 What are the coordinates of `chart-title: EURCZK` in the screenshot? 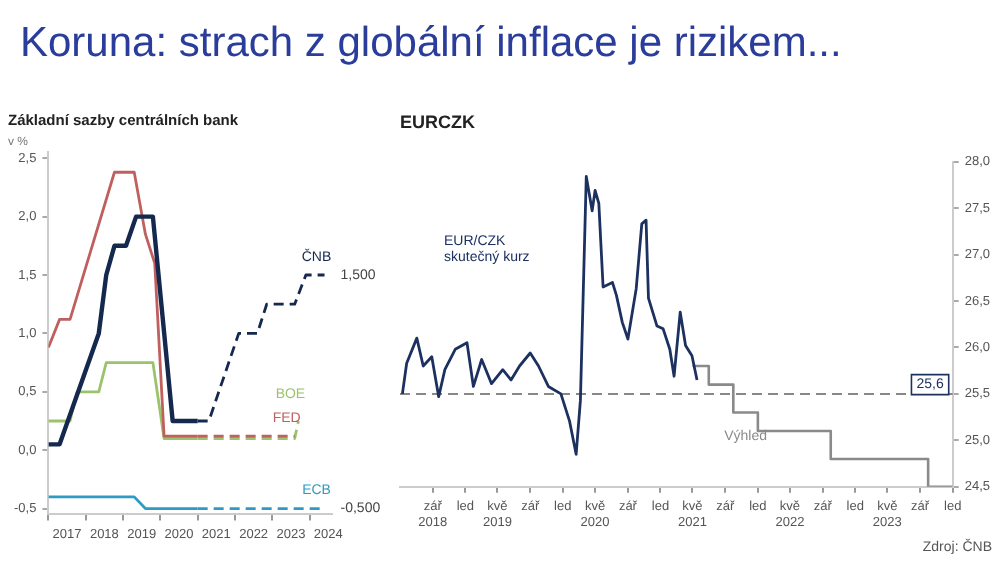 It's located at (438, 121).